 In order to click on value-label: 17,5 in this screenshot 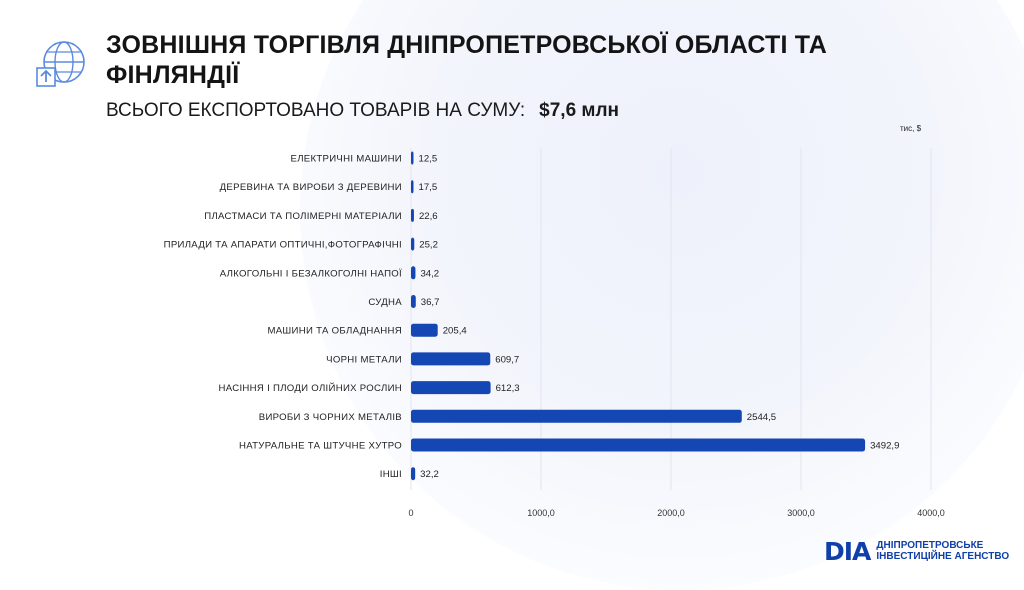, I will do `click(428, 187)`.